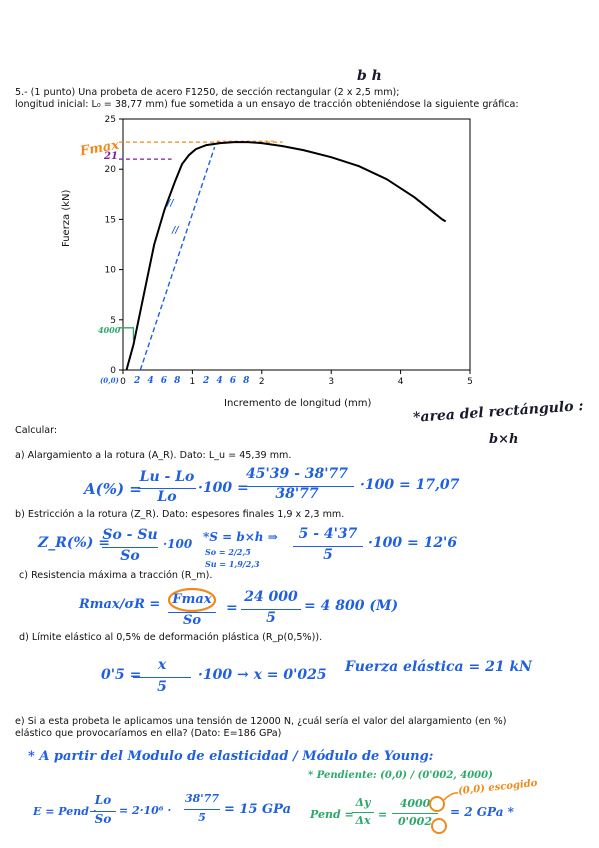  Describe the element at coordinates (109, 330) in the screenshot. I see `f4000-annotation: 4000` at that location.